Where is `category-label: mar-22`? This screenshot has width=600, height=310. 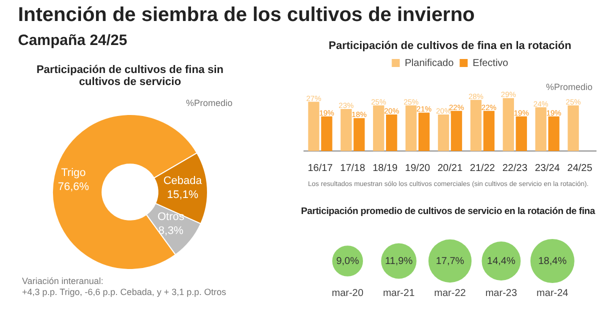
category-label: mar-22 is located at coordinates (450, 293).